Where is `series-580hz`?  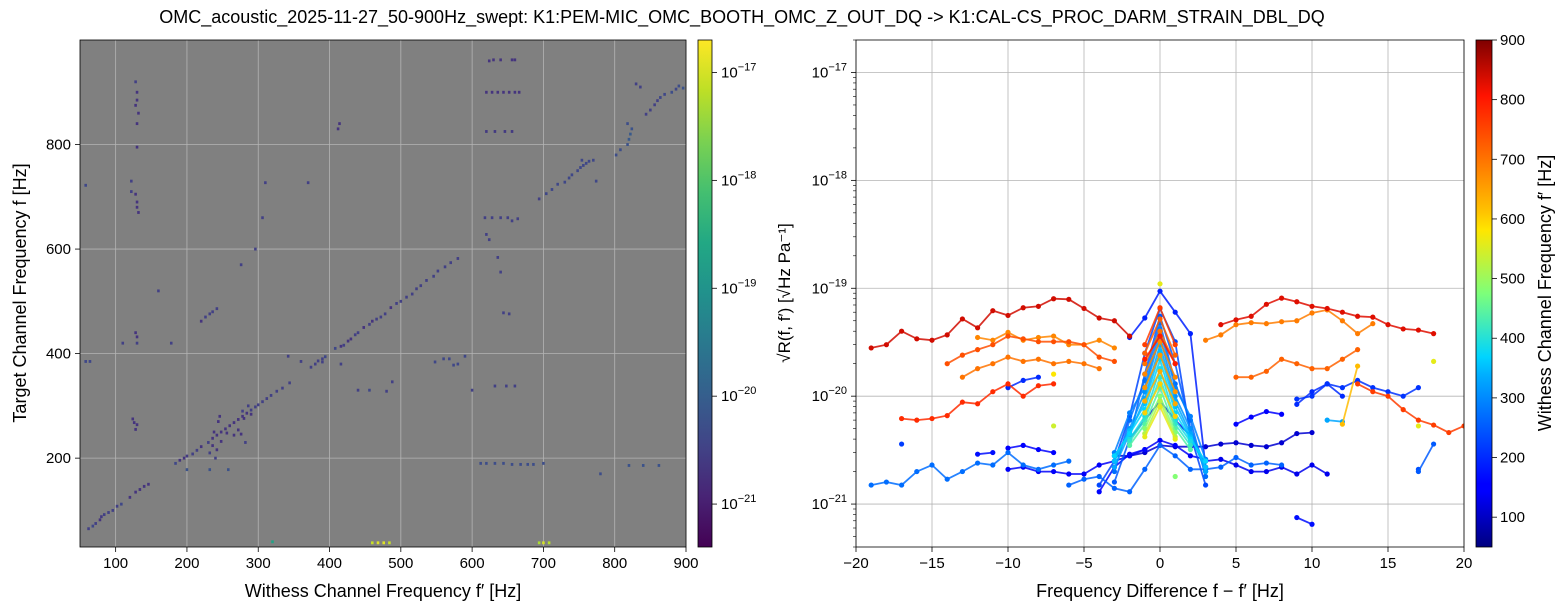
series-580hz is located at coordinates (1054, 374).